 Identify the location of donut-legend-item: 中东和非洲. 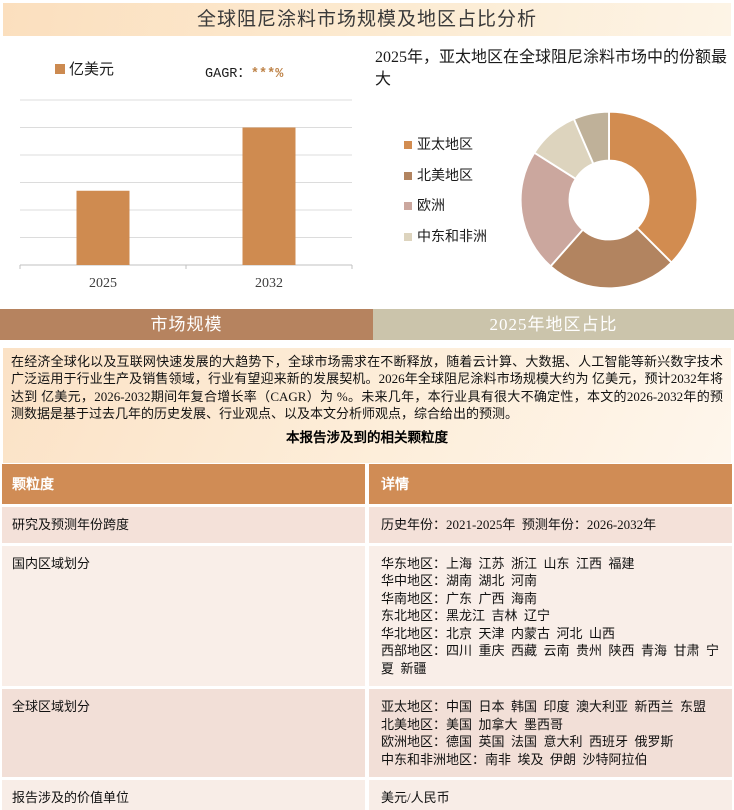
(450, 238).